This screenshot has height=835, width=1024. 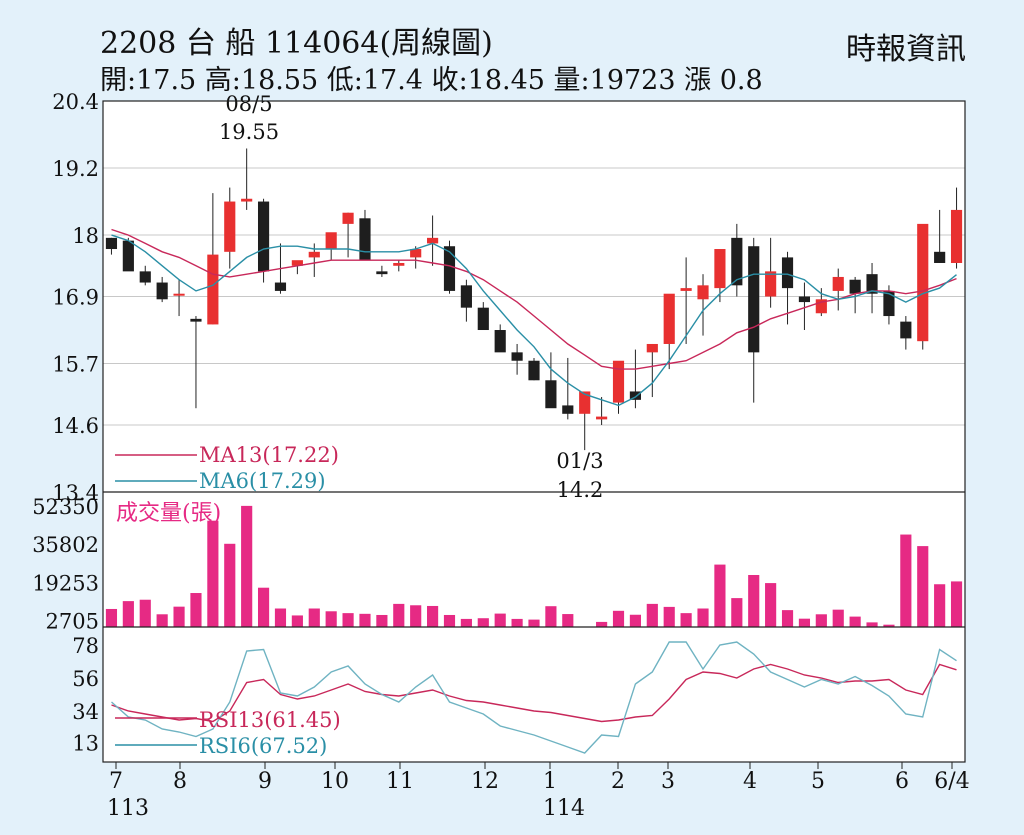 What do you see at coordinates (265, 781) in the screenshot?
I see `x-month-label: 9` at bounding box center [265, 781].